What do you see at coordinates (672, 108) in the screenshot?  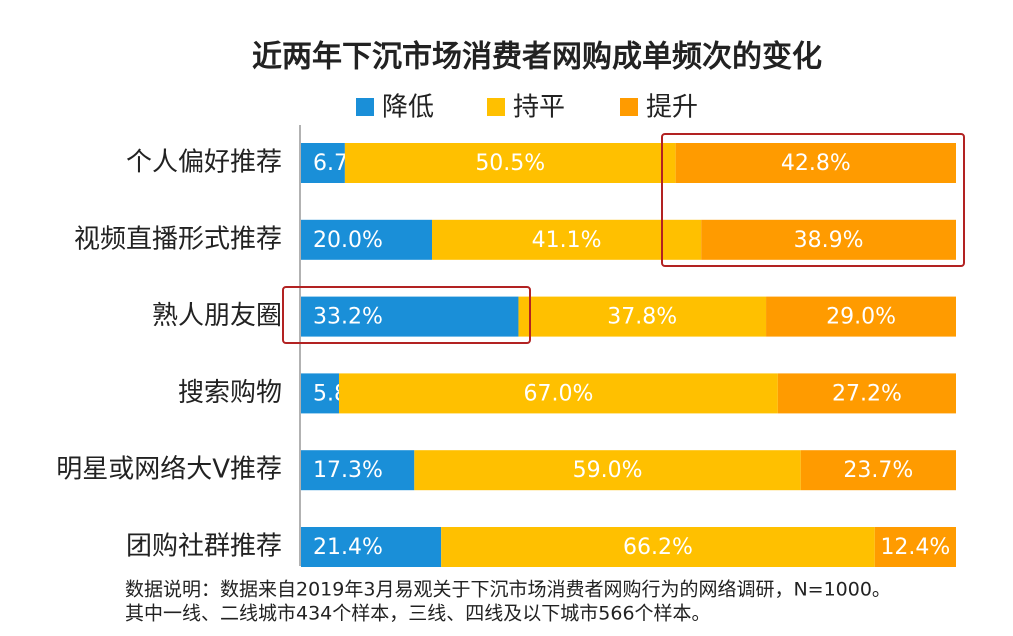 I see `legend-label: 提升` at bounding box center [672, 108].